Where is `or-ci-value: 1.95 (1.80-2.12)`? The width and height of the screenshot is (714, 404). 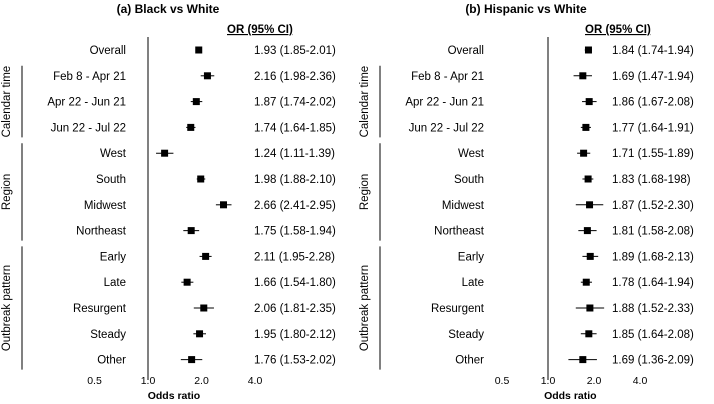 or-ci-value: 1.95 (1.80-2.12) is located at coordinates (295, 335).